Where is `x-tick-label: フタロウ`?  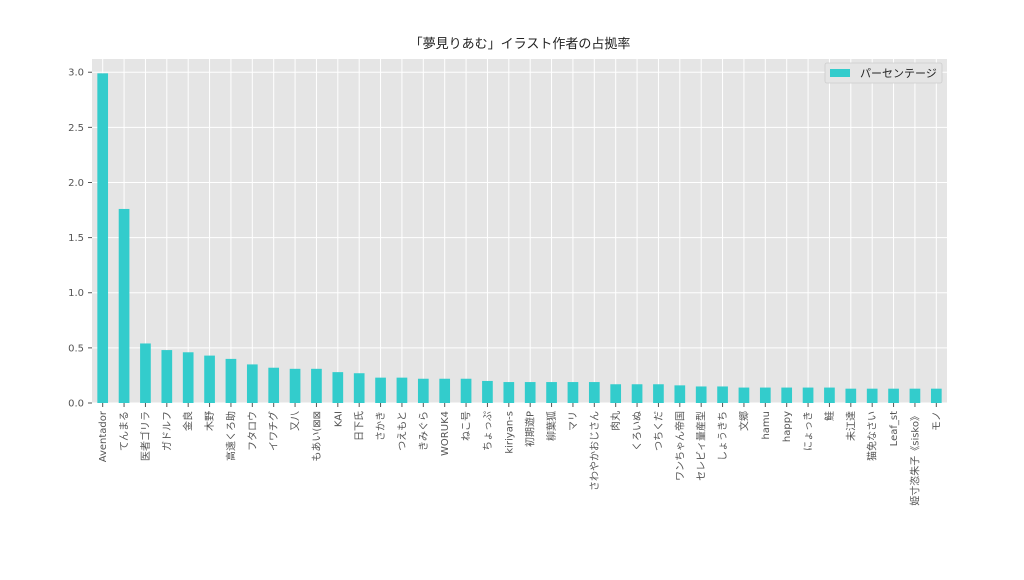 x-tick-label: フタロウ is located at coordinates (253, 431).